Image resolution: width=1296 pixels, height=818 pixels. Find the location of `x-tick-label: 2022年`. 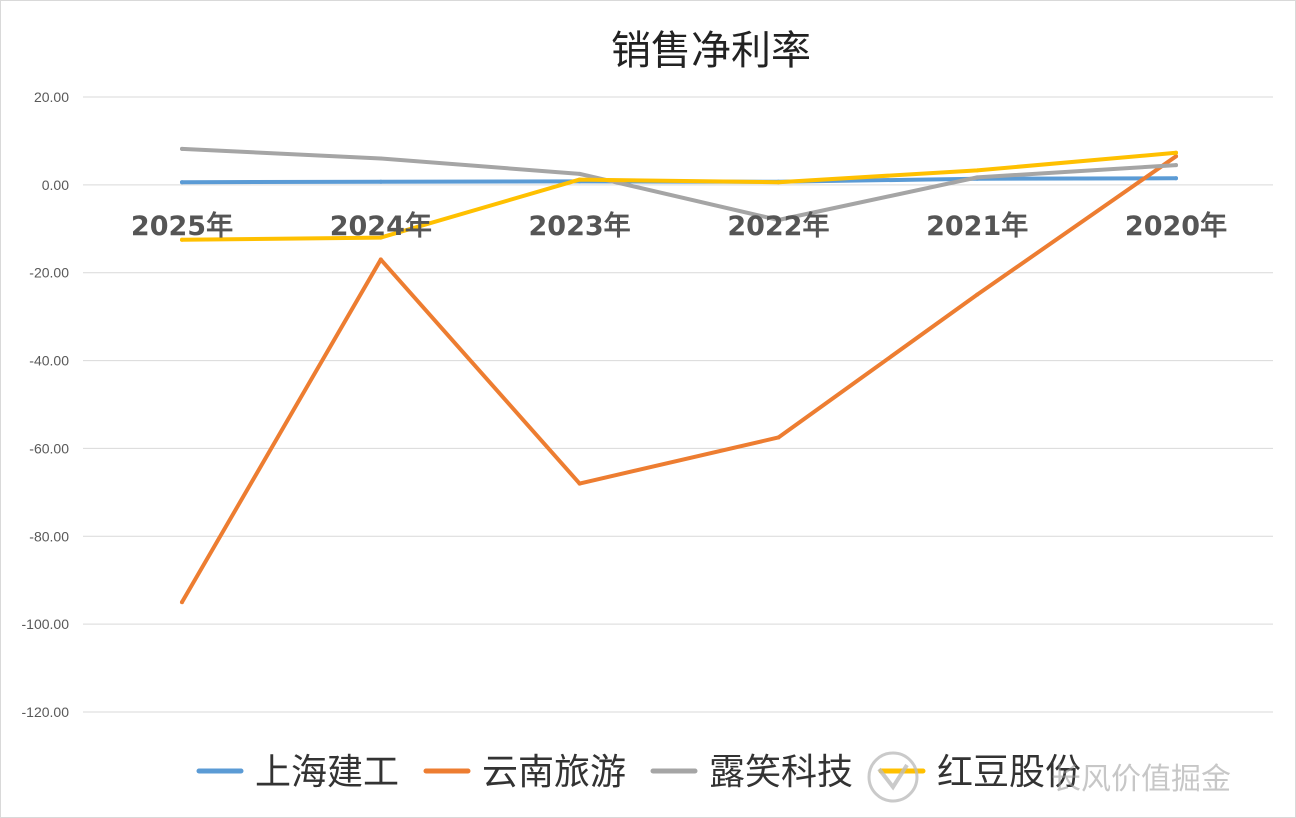

x-tick-label: 2022年 is located at coordinates (778, 226).